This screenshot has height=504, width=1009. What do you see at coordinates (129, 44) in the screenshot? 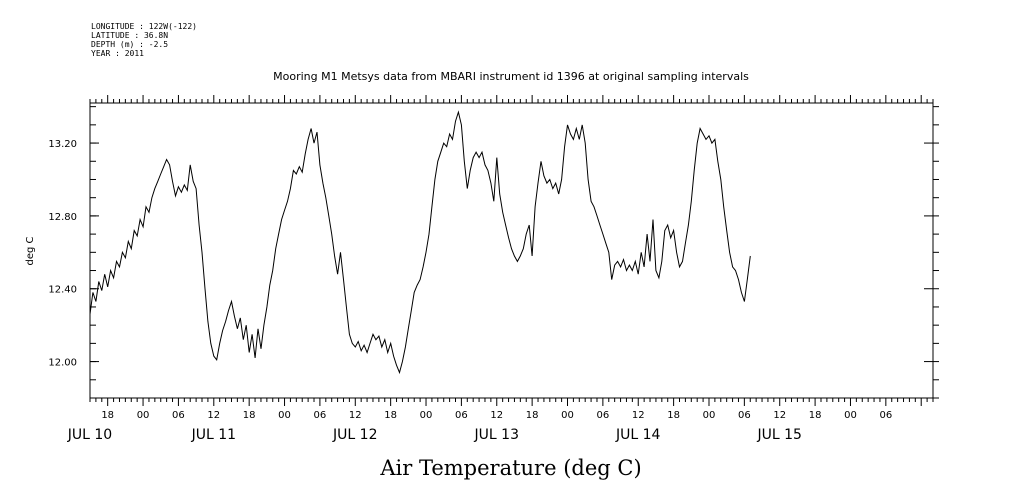
I see `metadata-line: DEPTH (m) : -2.5` at bounding box center [129, 44].